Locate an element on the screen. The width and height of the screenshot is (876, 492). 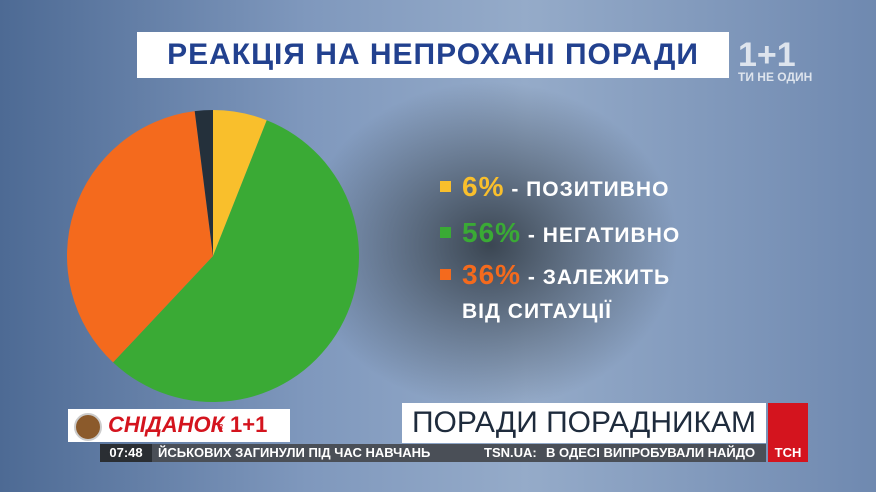
value-label: 36% is located at coordinates (492, 274).